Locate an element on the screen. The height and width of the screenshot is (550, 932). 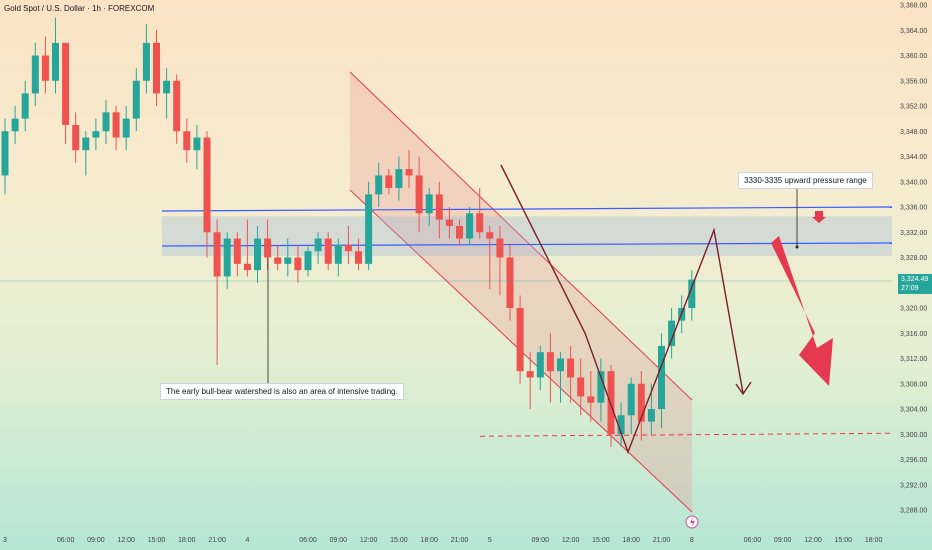
time-tick-label: 3 is located at coordinates (5, 540).